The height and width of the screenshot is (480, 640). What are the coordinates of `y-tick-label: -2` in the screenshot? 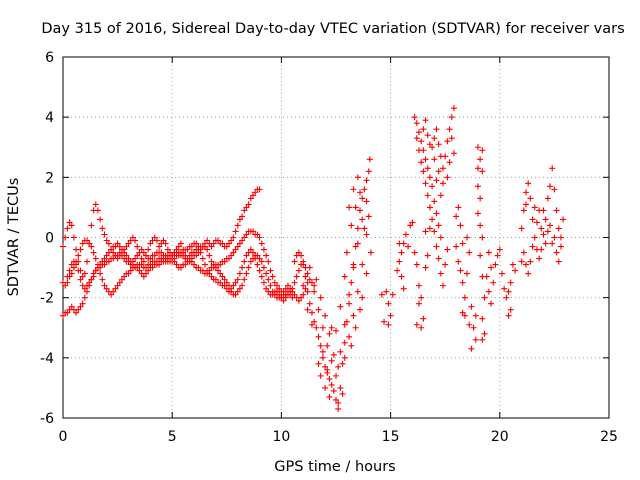 It's located at (47, 299).